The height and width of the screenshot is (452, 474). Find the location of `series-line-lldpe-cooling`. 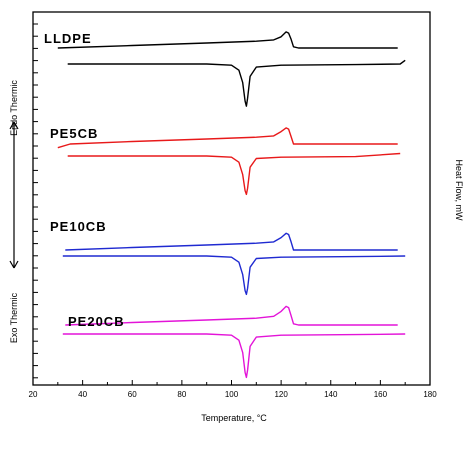

series-line-lldpe-cooling is located at coordinates (236, 83).